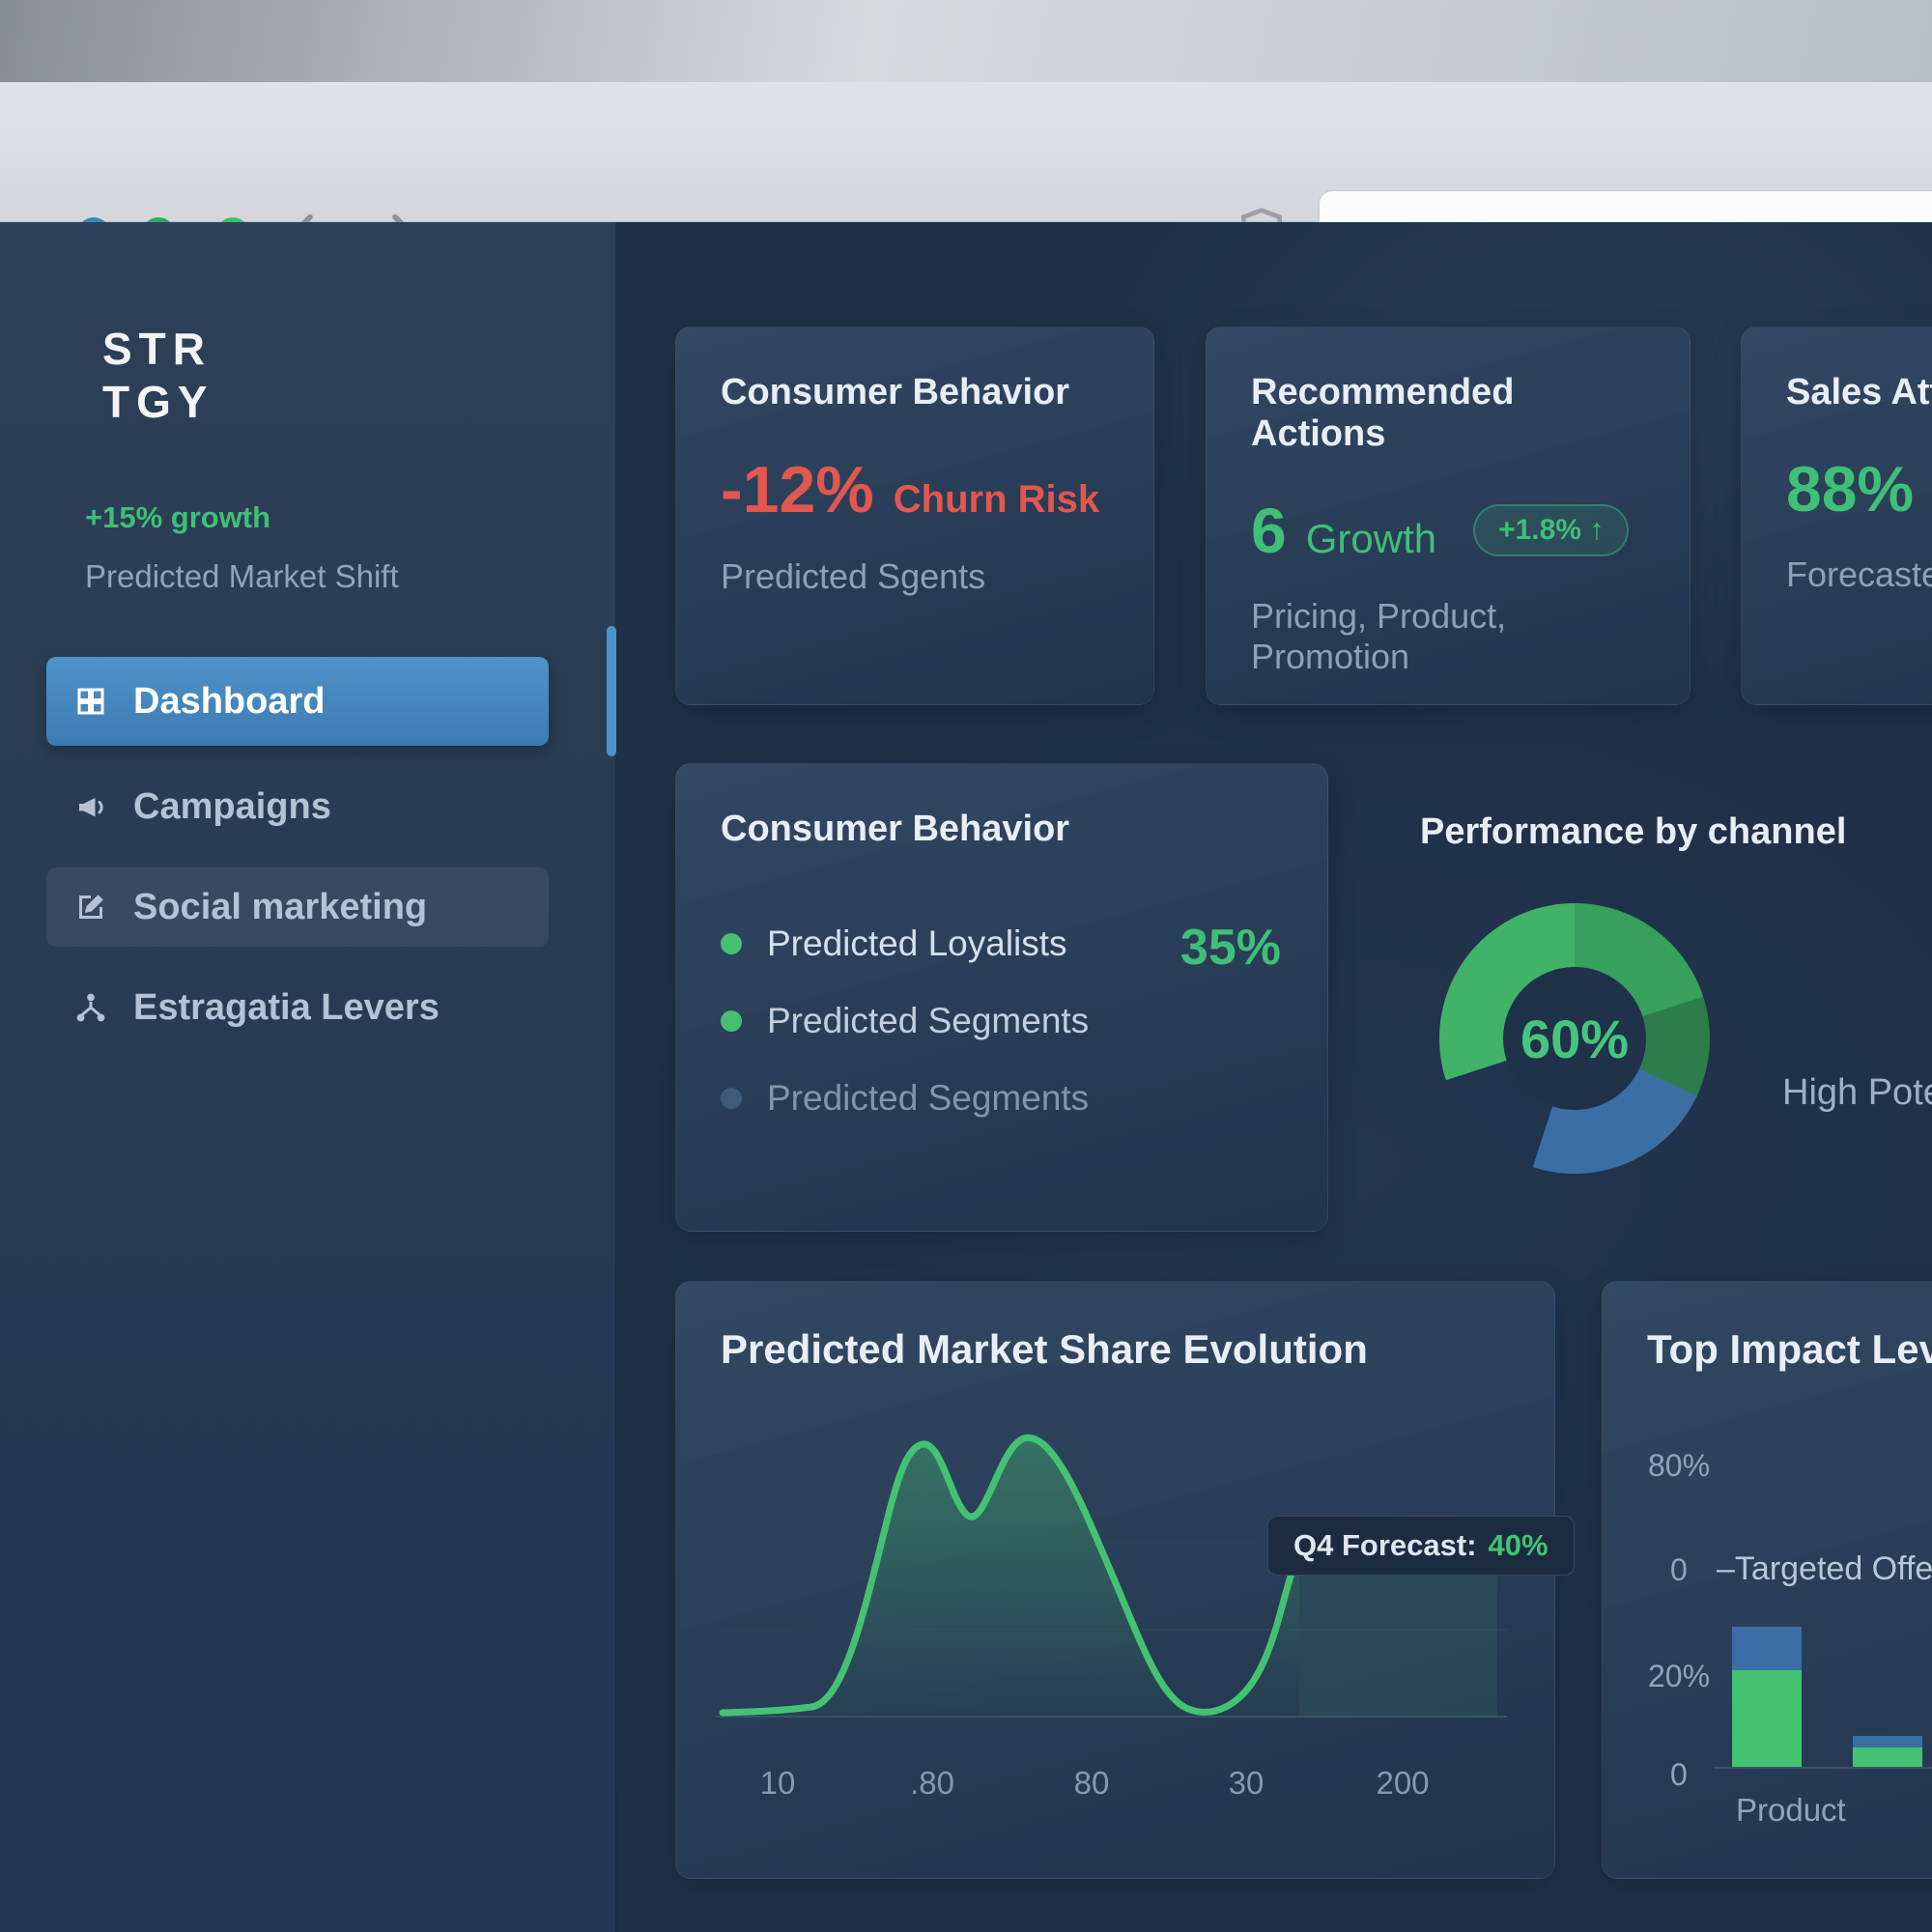 The width and height of the screenshot is (1932, 1932). What do you see at coordinates (229, 701) in the screenshot?
I see `sidebar-item-label: Dashboard` at bounding box center [229, 701].